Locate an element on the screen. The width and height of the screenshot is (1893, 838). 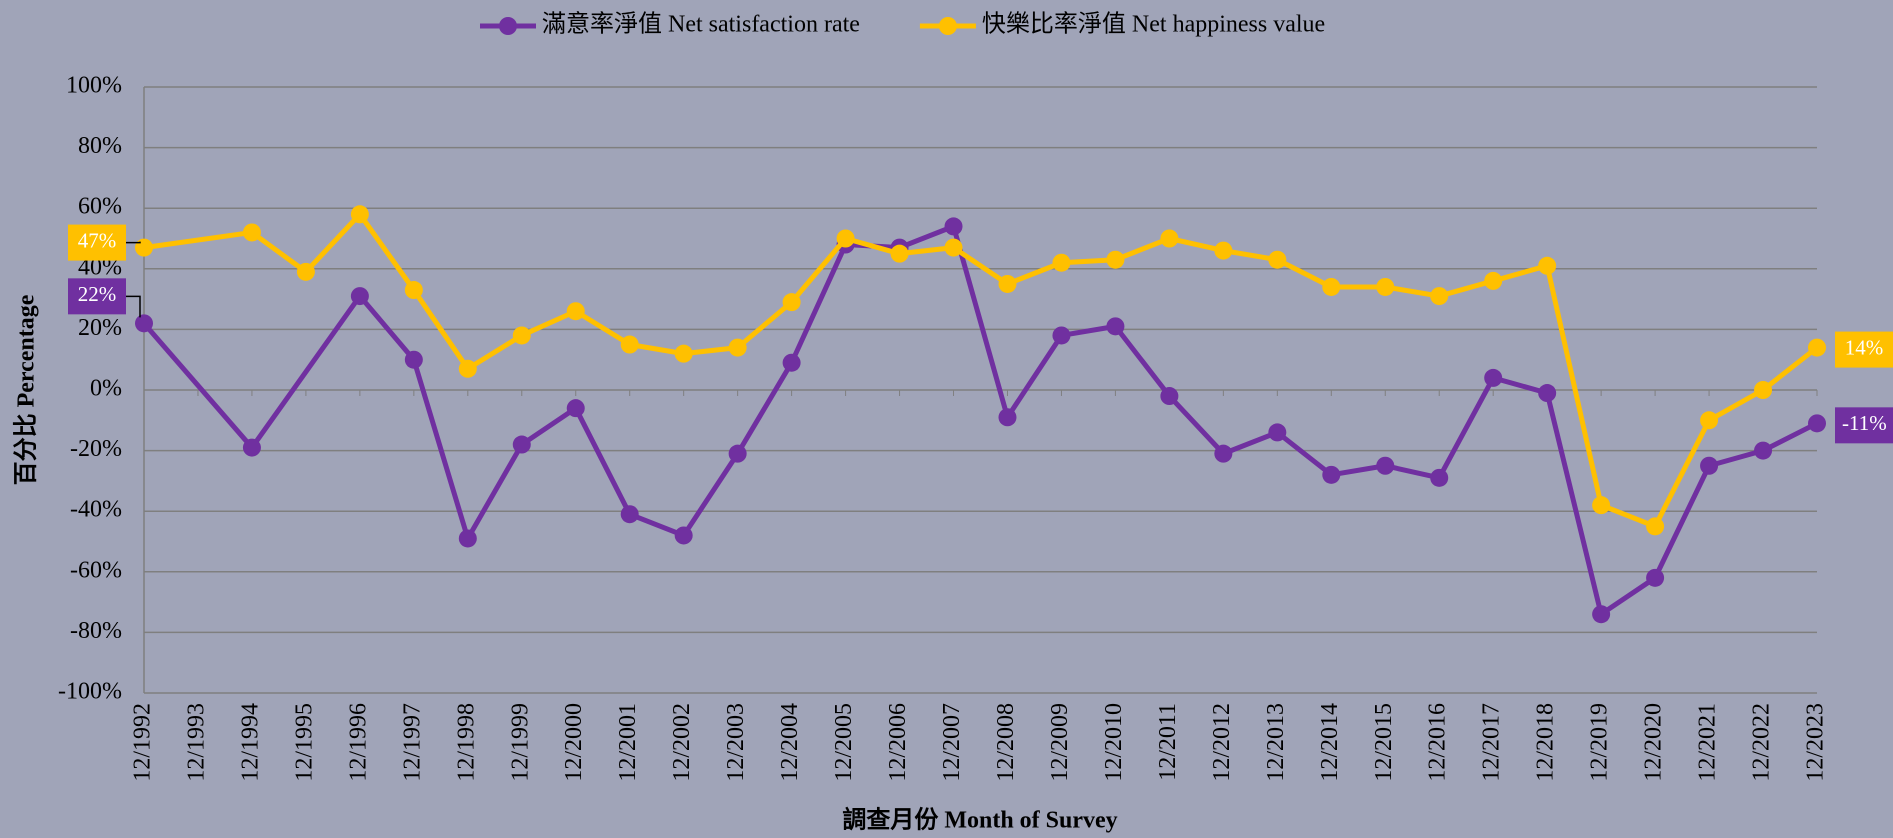
y-tick-label: -100% is located at coordinates (90, 692).